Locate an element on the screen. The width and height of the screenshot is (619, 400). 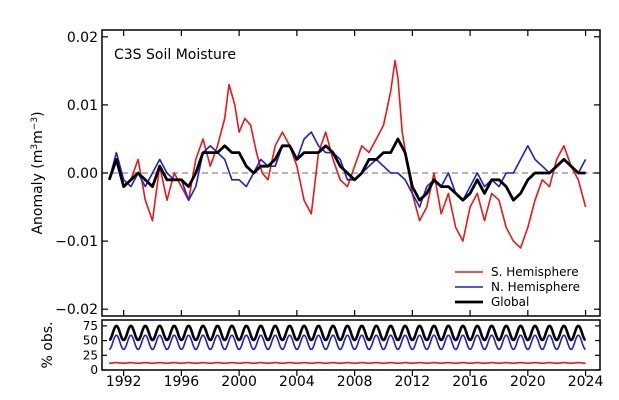
legend-label: Global is located at coordinates (510, 302).